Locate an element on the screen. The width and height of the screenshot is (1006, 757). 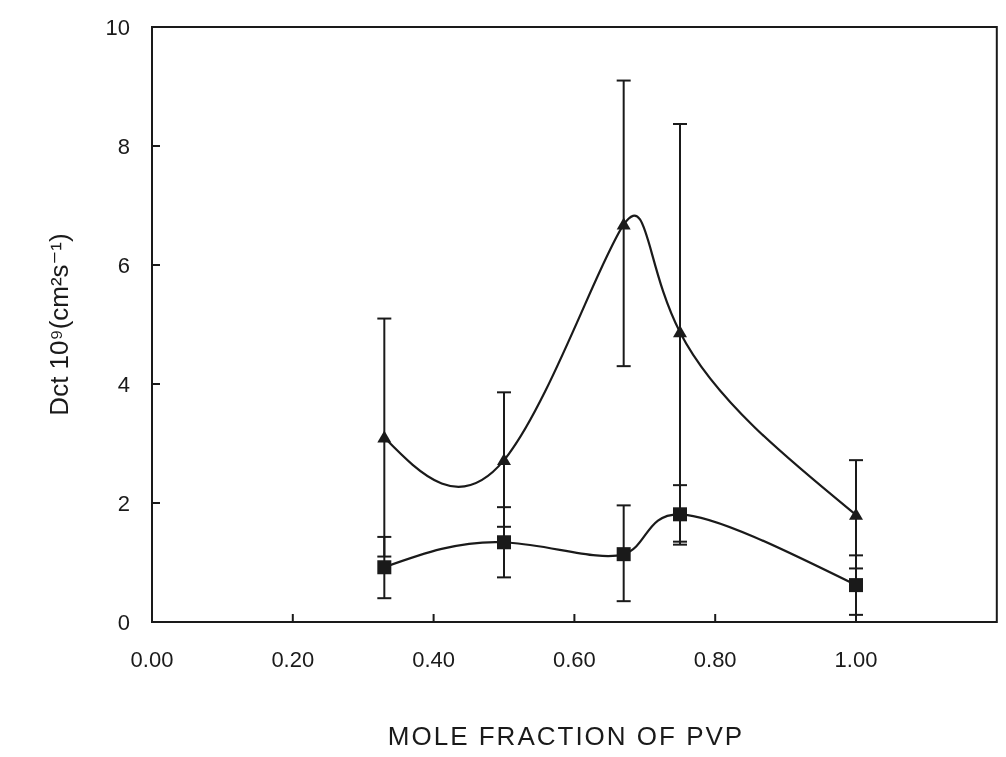
x-tick-label: 0.80 is located at coordinates (715, 659).